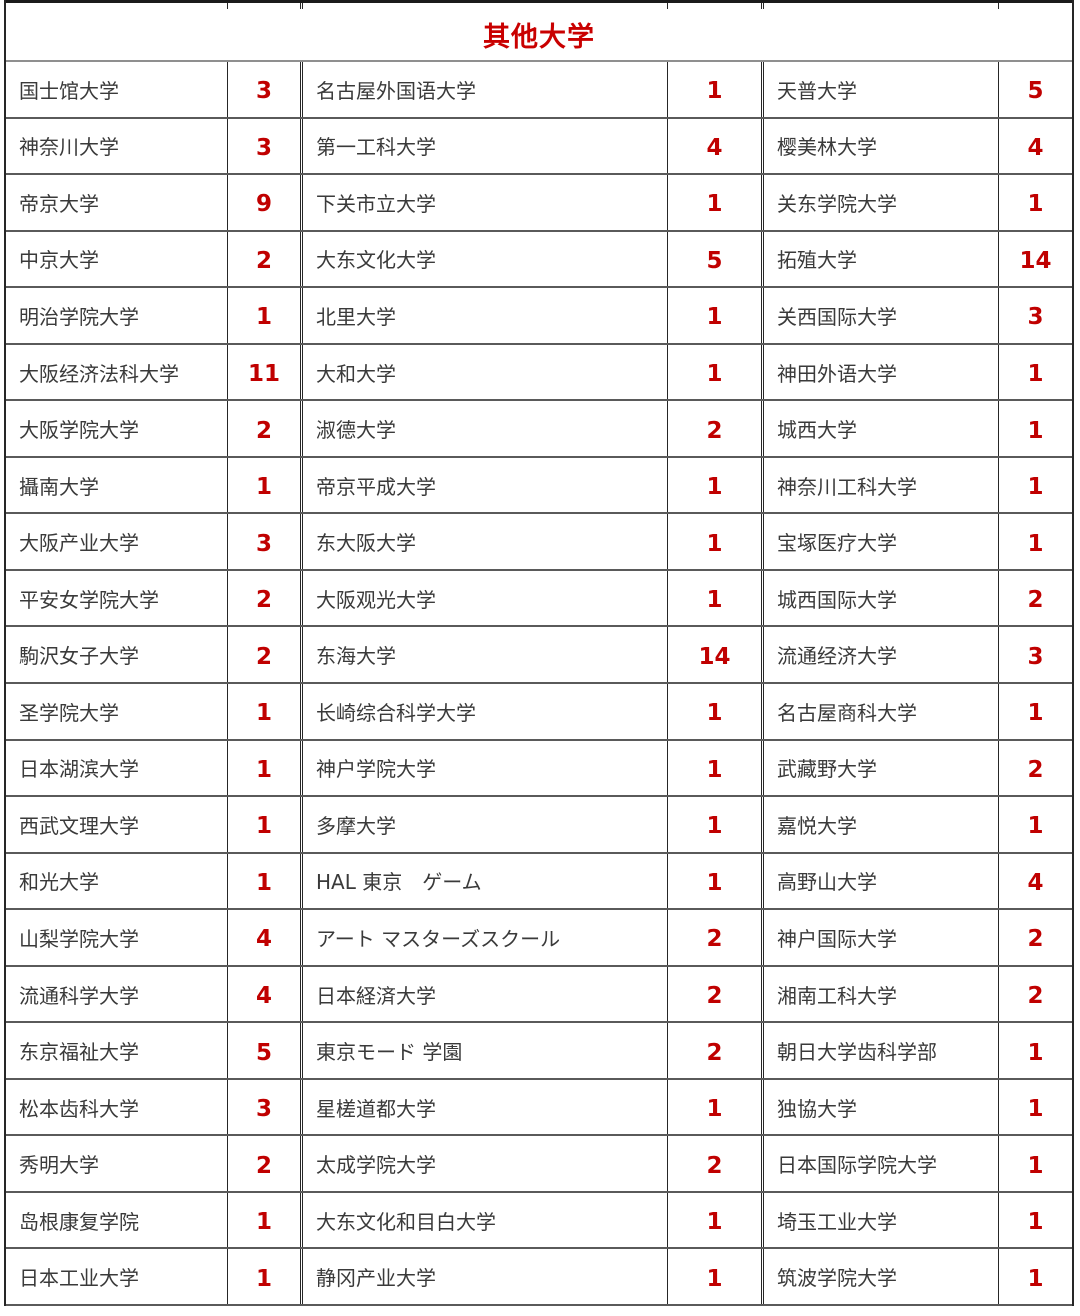 The height and width of the screenshot is (1316, 1080). I want to click on university-name-cell: 駒沢女子大学, so click(117, 655).